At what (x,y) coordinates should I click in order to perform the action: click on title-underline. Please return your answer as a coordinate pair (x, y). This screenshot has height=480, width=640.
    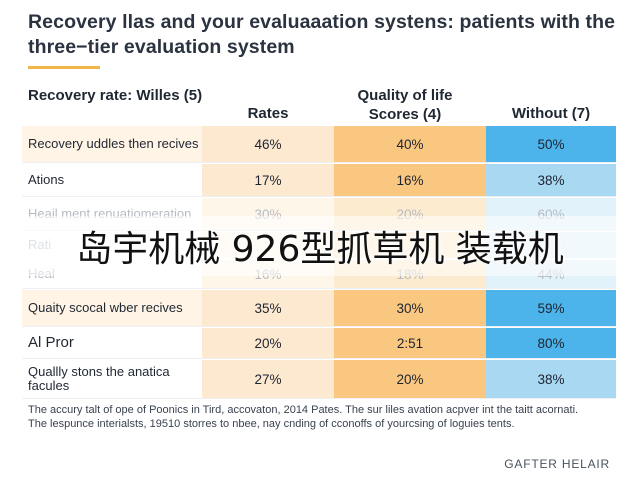
    Looking at the image, I should click on (64, 67).